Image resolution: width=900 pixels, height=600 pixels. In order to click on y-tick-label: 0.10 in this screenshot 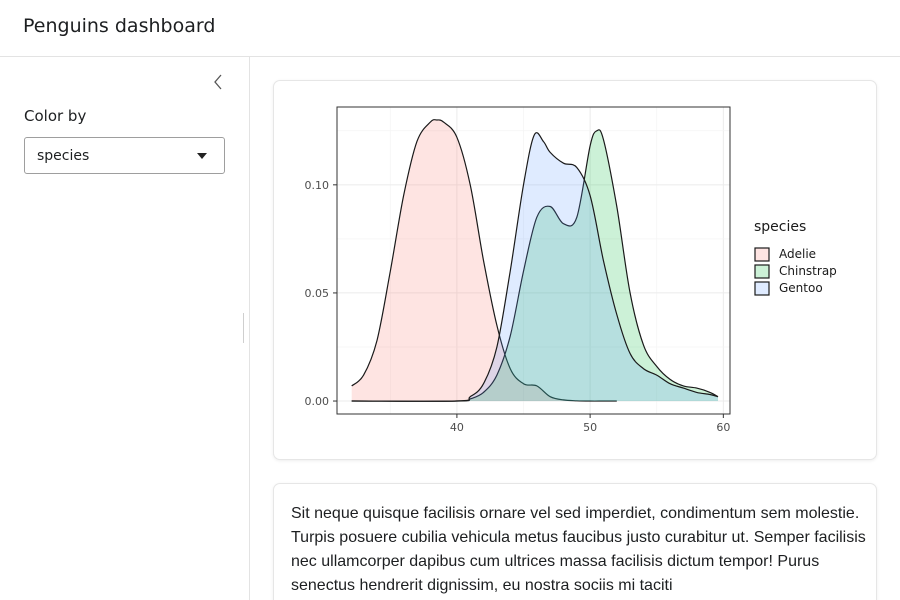, I will do `click(317, 185)`.